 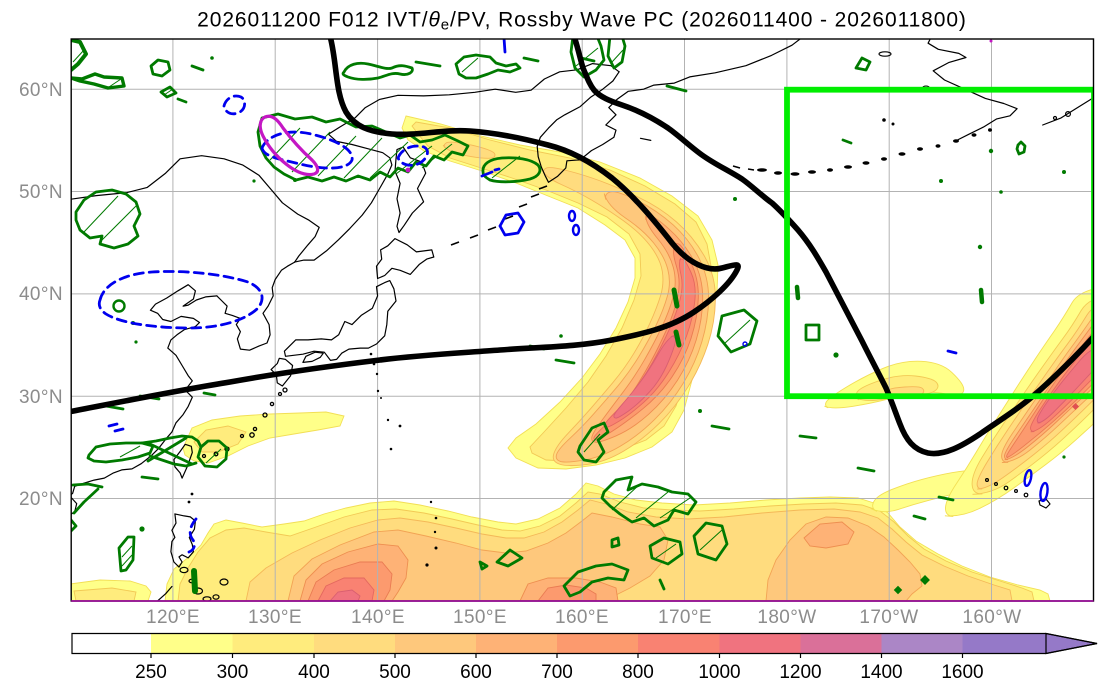 What do you see at coordinates (962, 672) in the screenshot?
I see `svg-text: 1600` at bounding box center [962, 672].